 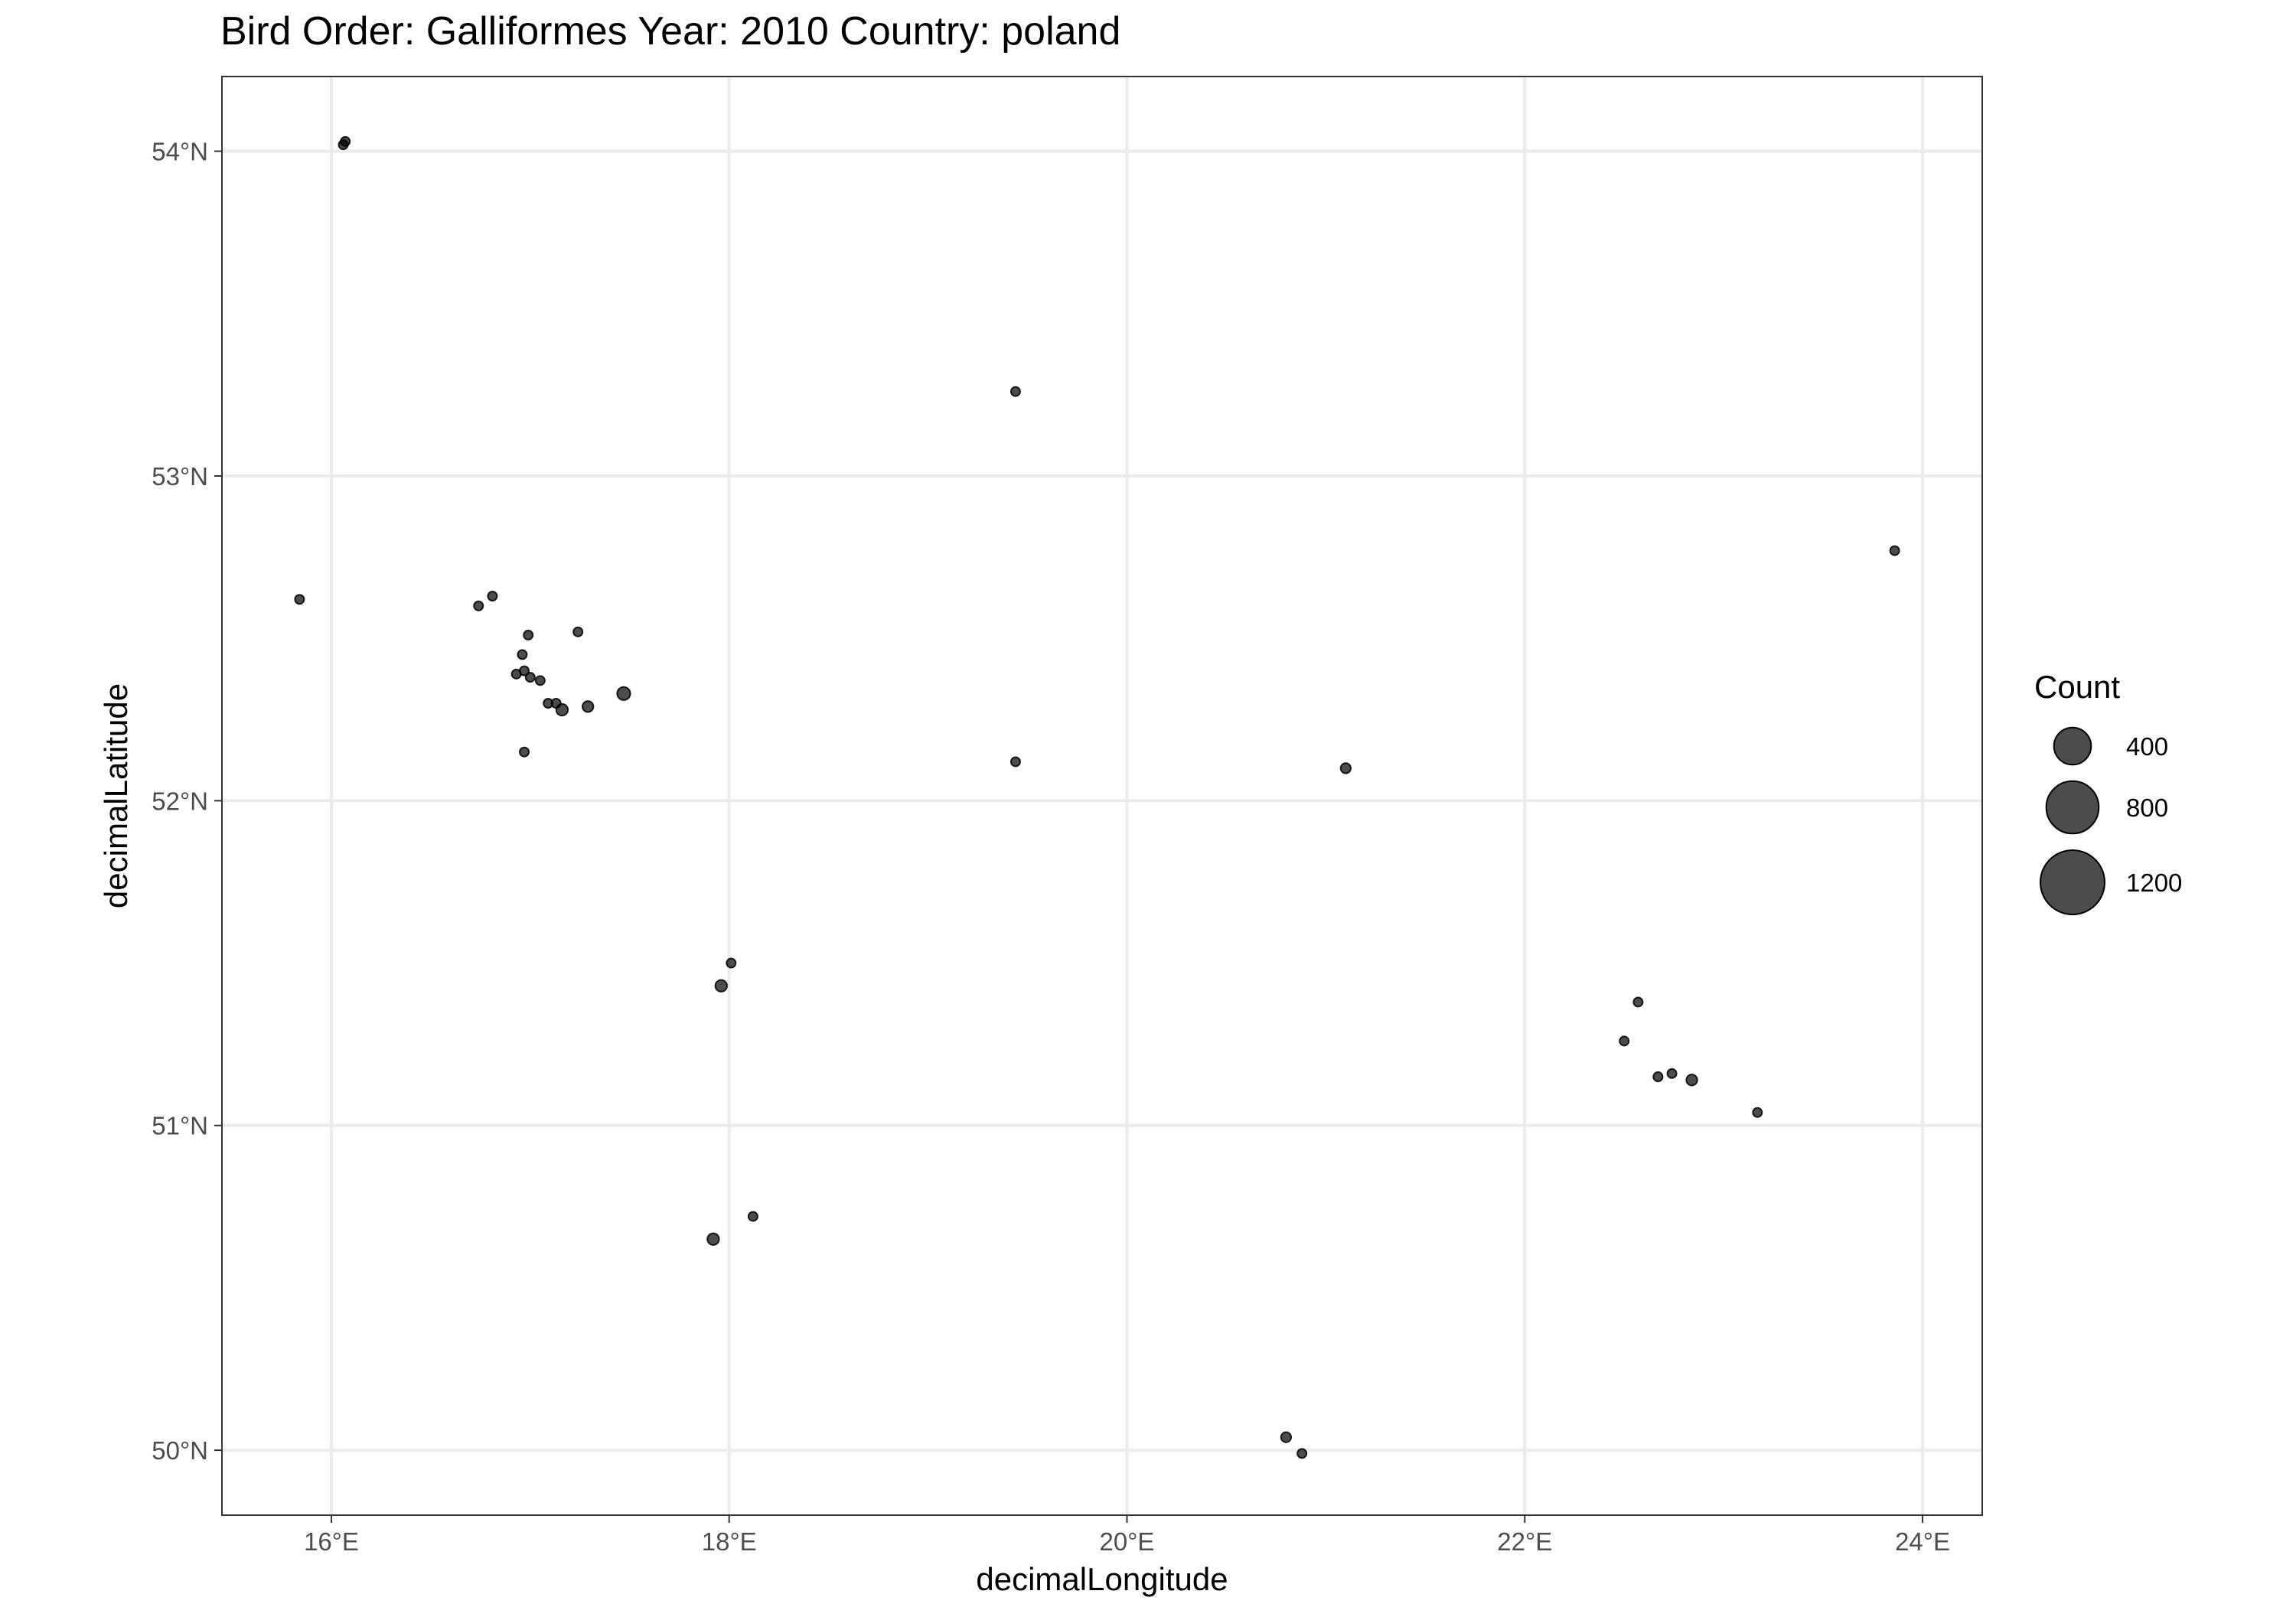 I want to click on y-tick-label: 51°N, so click(x=180, y=1126).